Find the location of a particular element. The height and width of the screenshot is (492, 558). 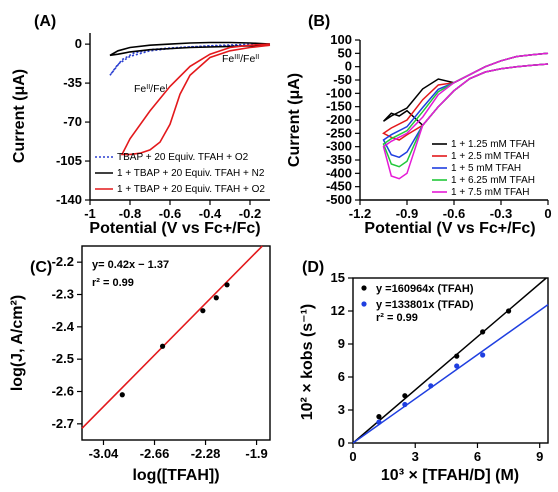

panel-a-label: (A) is located at coordinates (45, 21).